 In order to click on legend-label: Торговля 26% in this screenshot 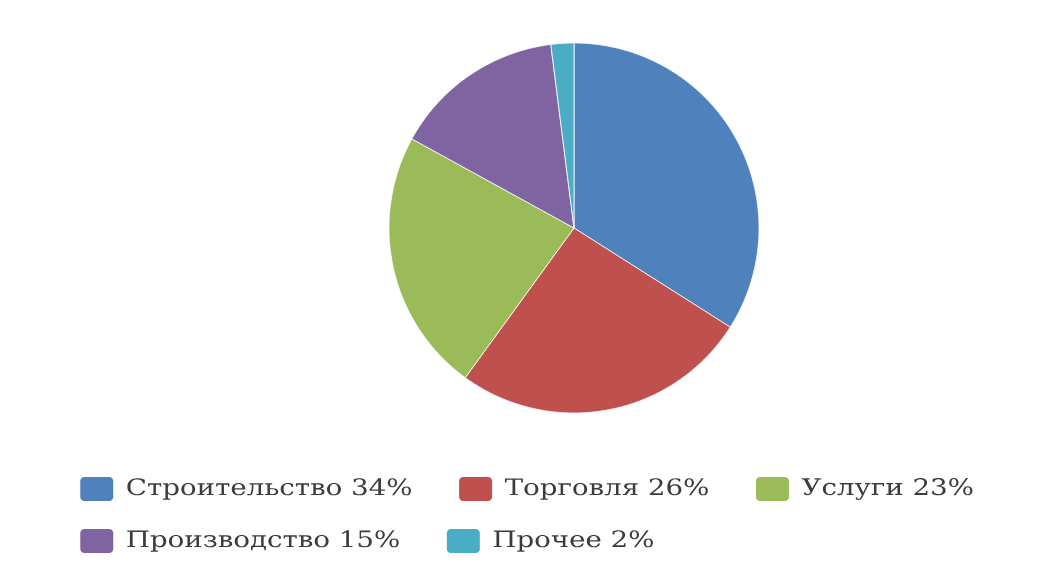, I will do `click(606, 489)`.